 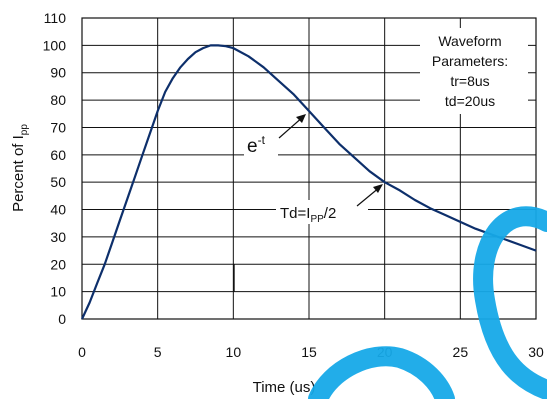 I want to click on x-tick-label: 5, so click(x=158, y=352).